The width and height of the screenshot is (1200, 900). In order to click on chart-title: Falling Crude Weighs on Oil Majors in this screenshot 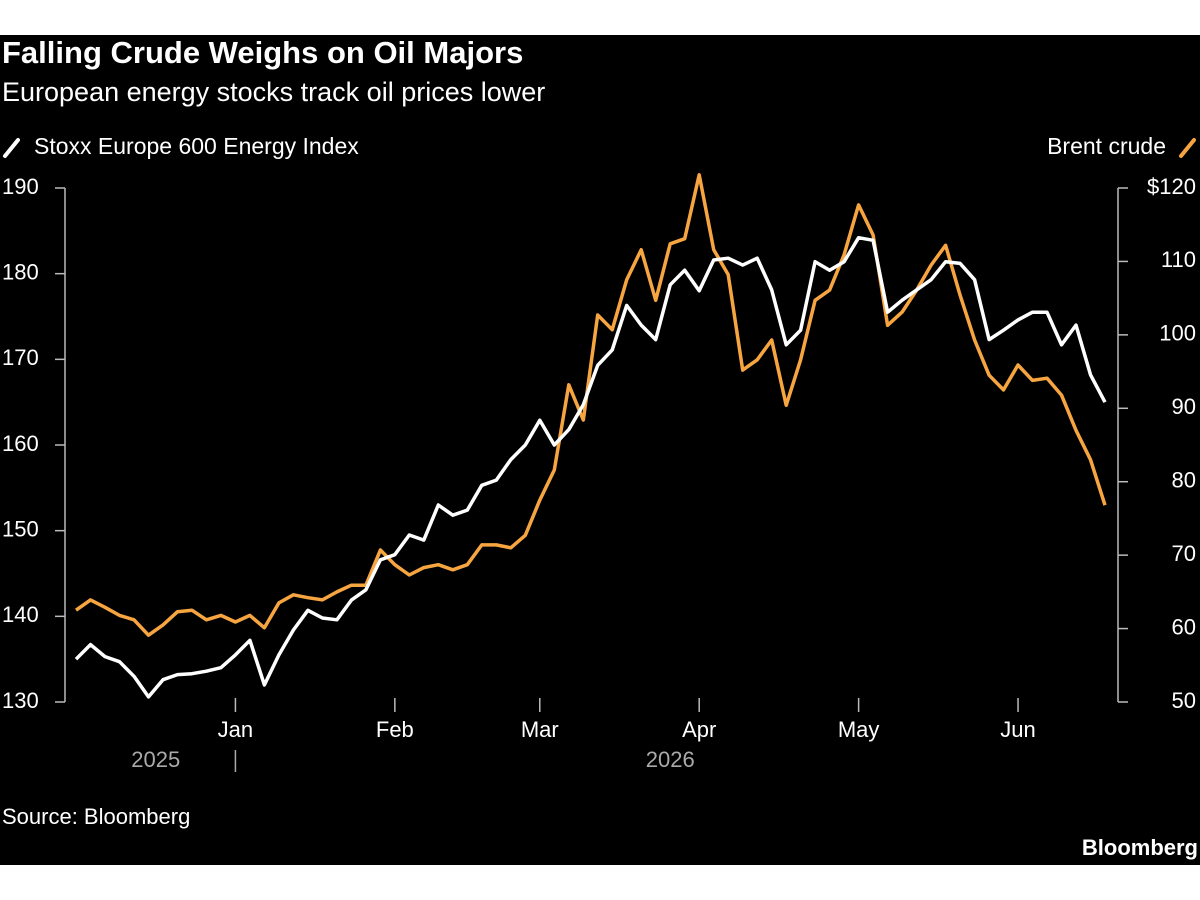, I will do `click(262, 52)`.